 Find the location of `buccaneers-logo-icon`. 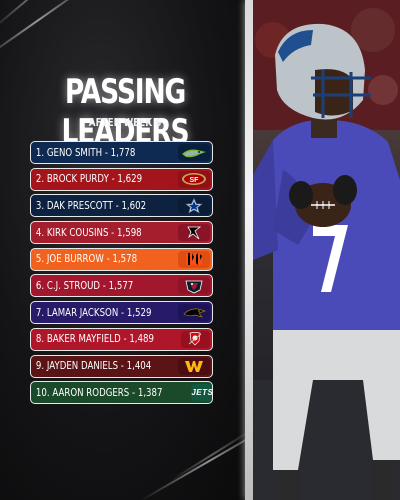

buccaneers-logo-icon is located at coordinates (195, 339).